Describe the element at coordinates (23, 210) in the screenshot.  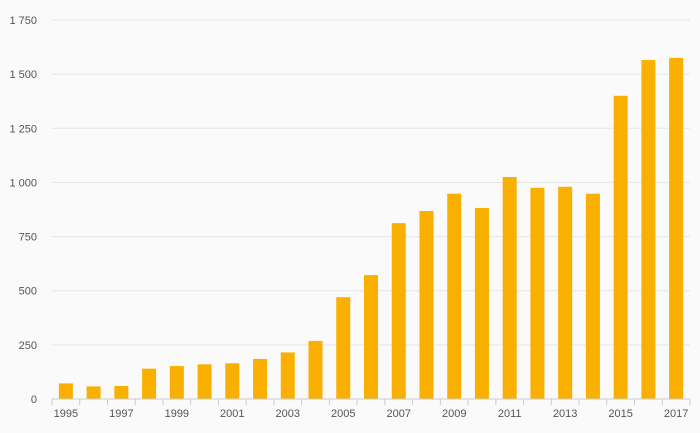
I see `y-axis-labels: 0 250 500 750 1 000 1 250 1 500 1 750` at that location.